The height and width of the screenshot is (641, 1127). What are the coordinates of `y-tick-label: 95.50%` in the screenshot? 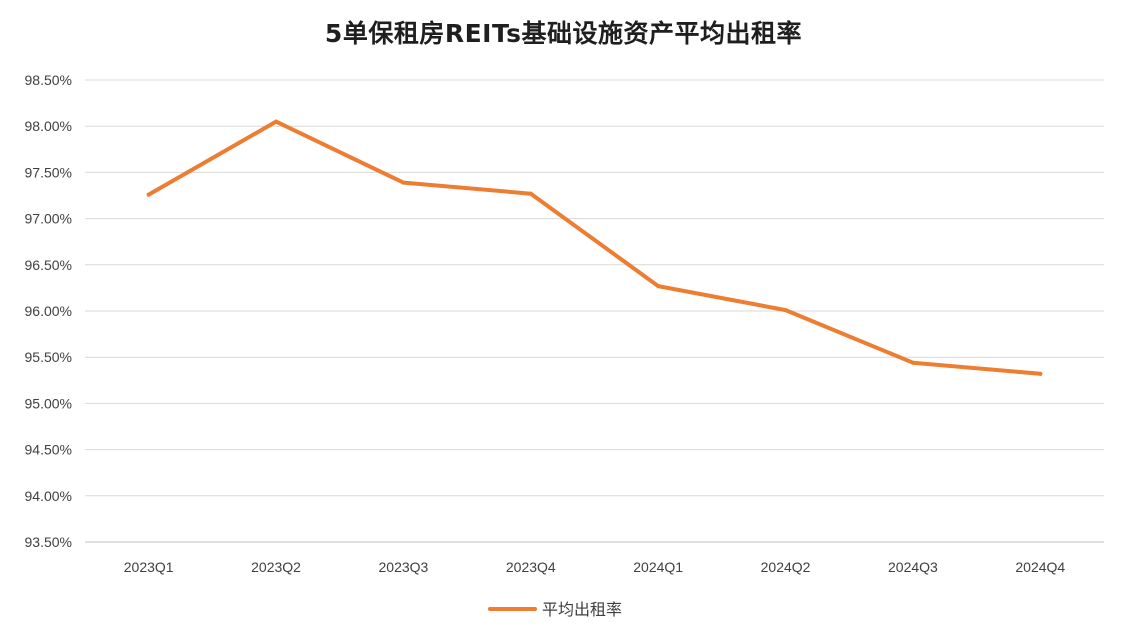 It's located at (48, 357).